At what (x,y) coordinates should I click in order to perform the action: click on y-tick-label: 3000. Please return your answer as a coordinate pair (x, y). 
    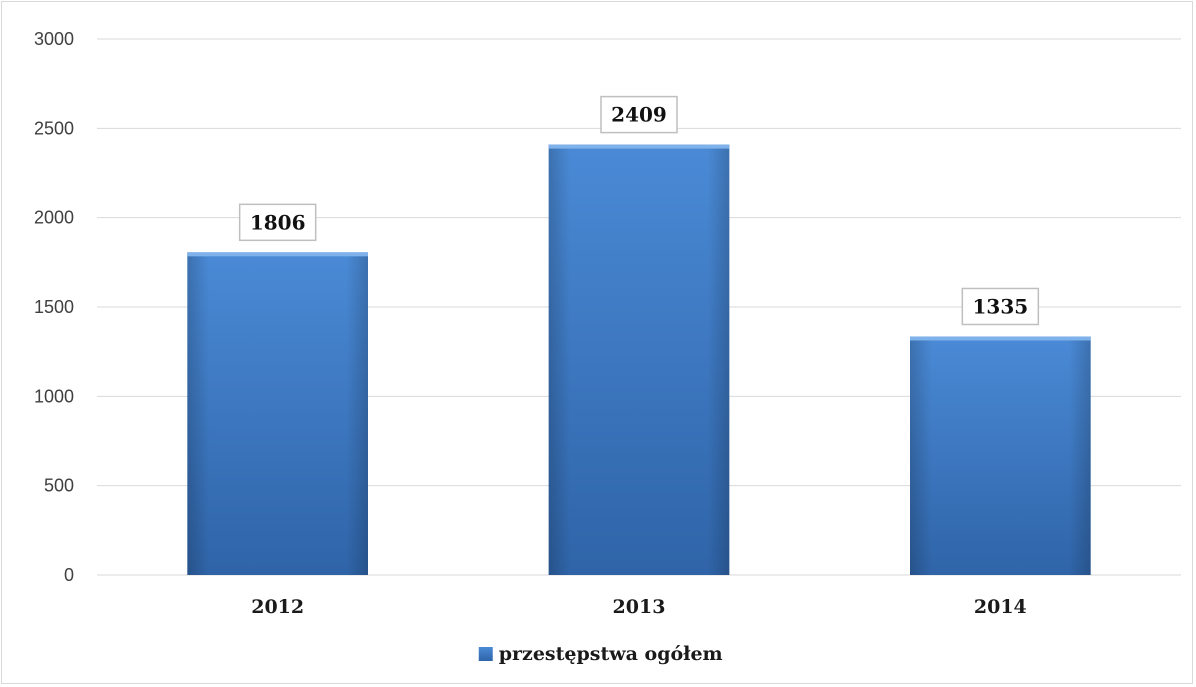
    Looking at the image, I should click on (54, 39).